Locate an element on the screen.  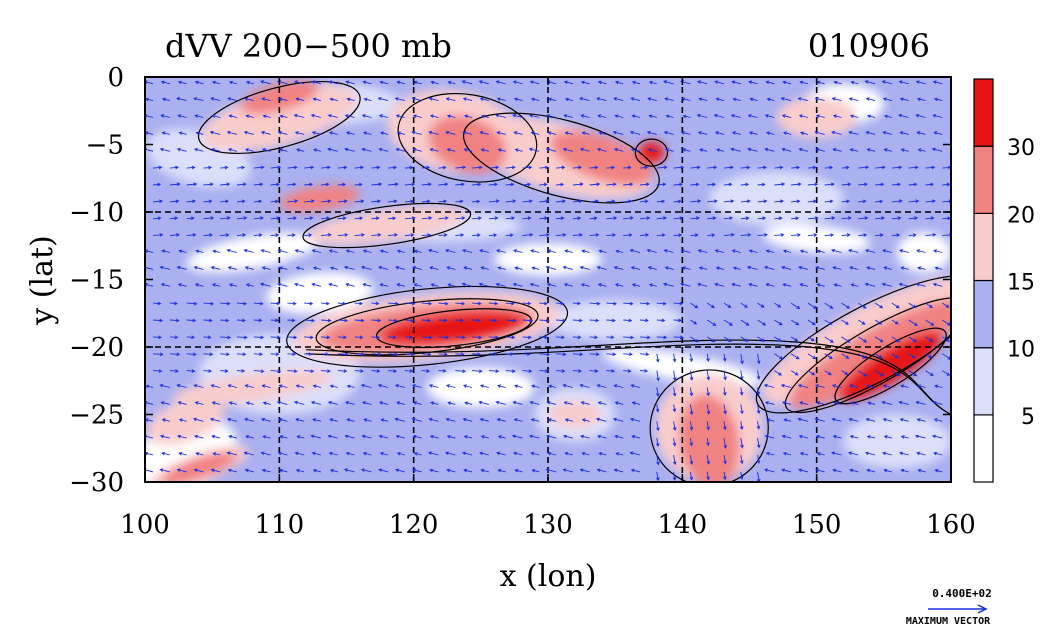
field-patch is located at coordinates (319, 198).